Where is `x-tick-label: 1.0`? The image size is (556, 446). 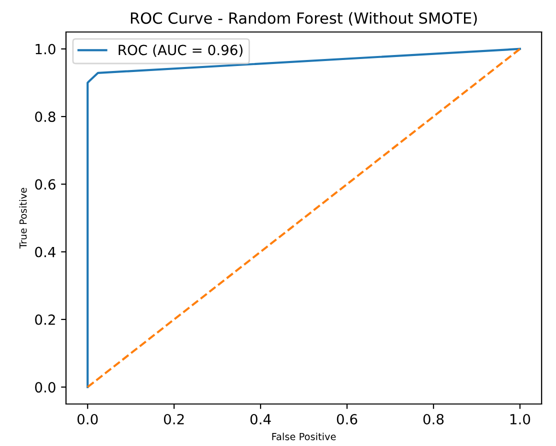
x-tick-label: 1.0 is located at coordinates (520, 419).